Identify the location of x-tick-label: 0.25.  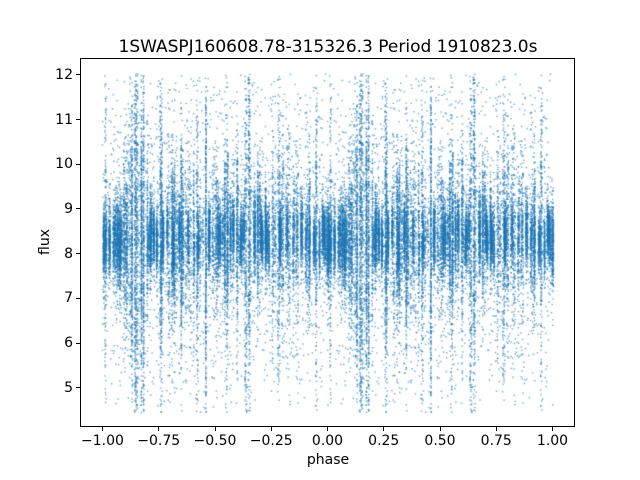
(384, 441).